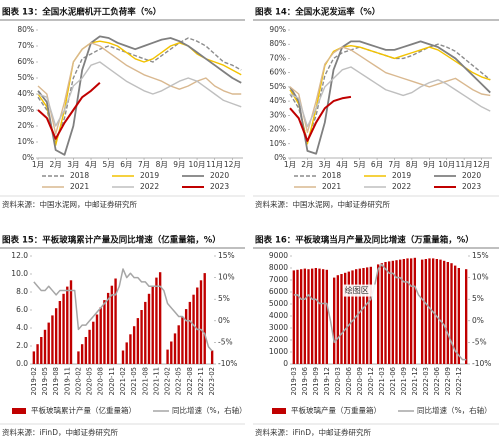  What do you see at coordinates (278, 339) in the screenshot?
I see `y-tick-label: 2000` at bounding box center [278, 339].